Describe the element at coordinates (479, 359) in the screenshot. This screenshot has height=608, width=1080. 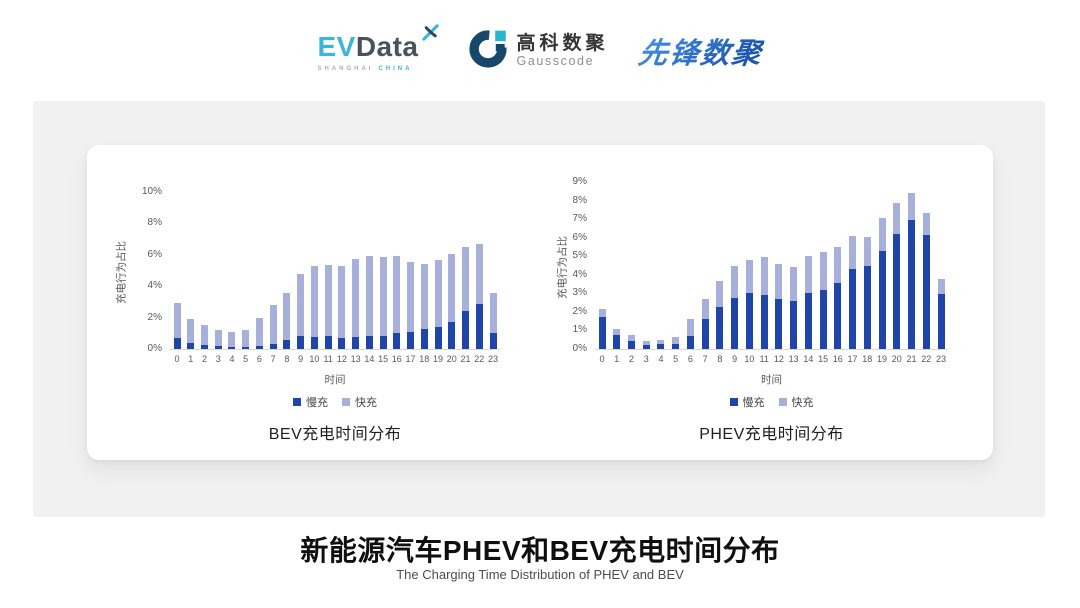
I see `x-tick-label: 22` at that location.